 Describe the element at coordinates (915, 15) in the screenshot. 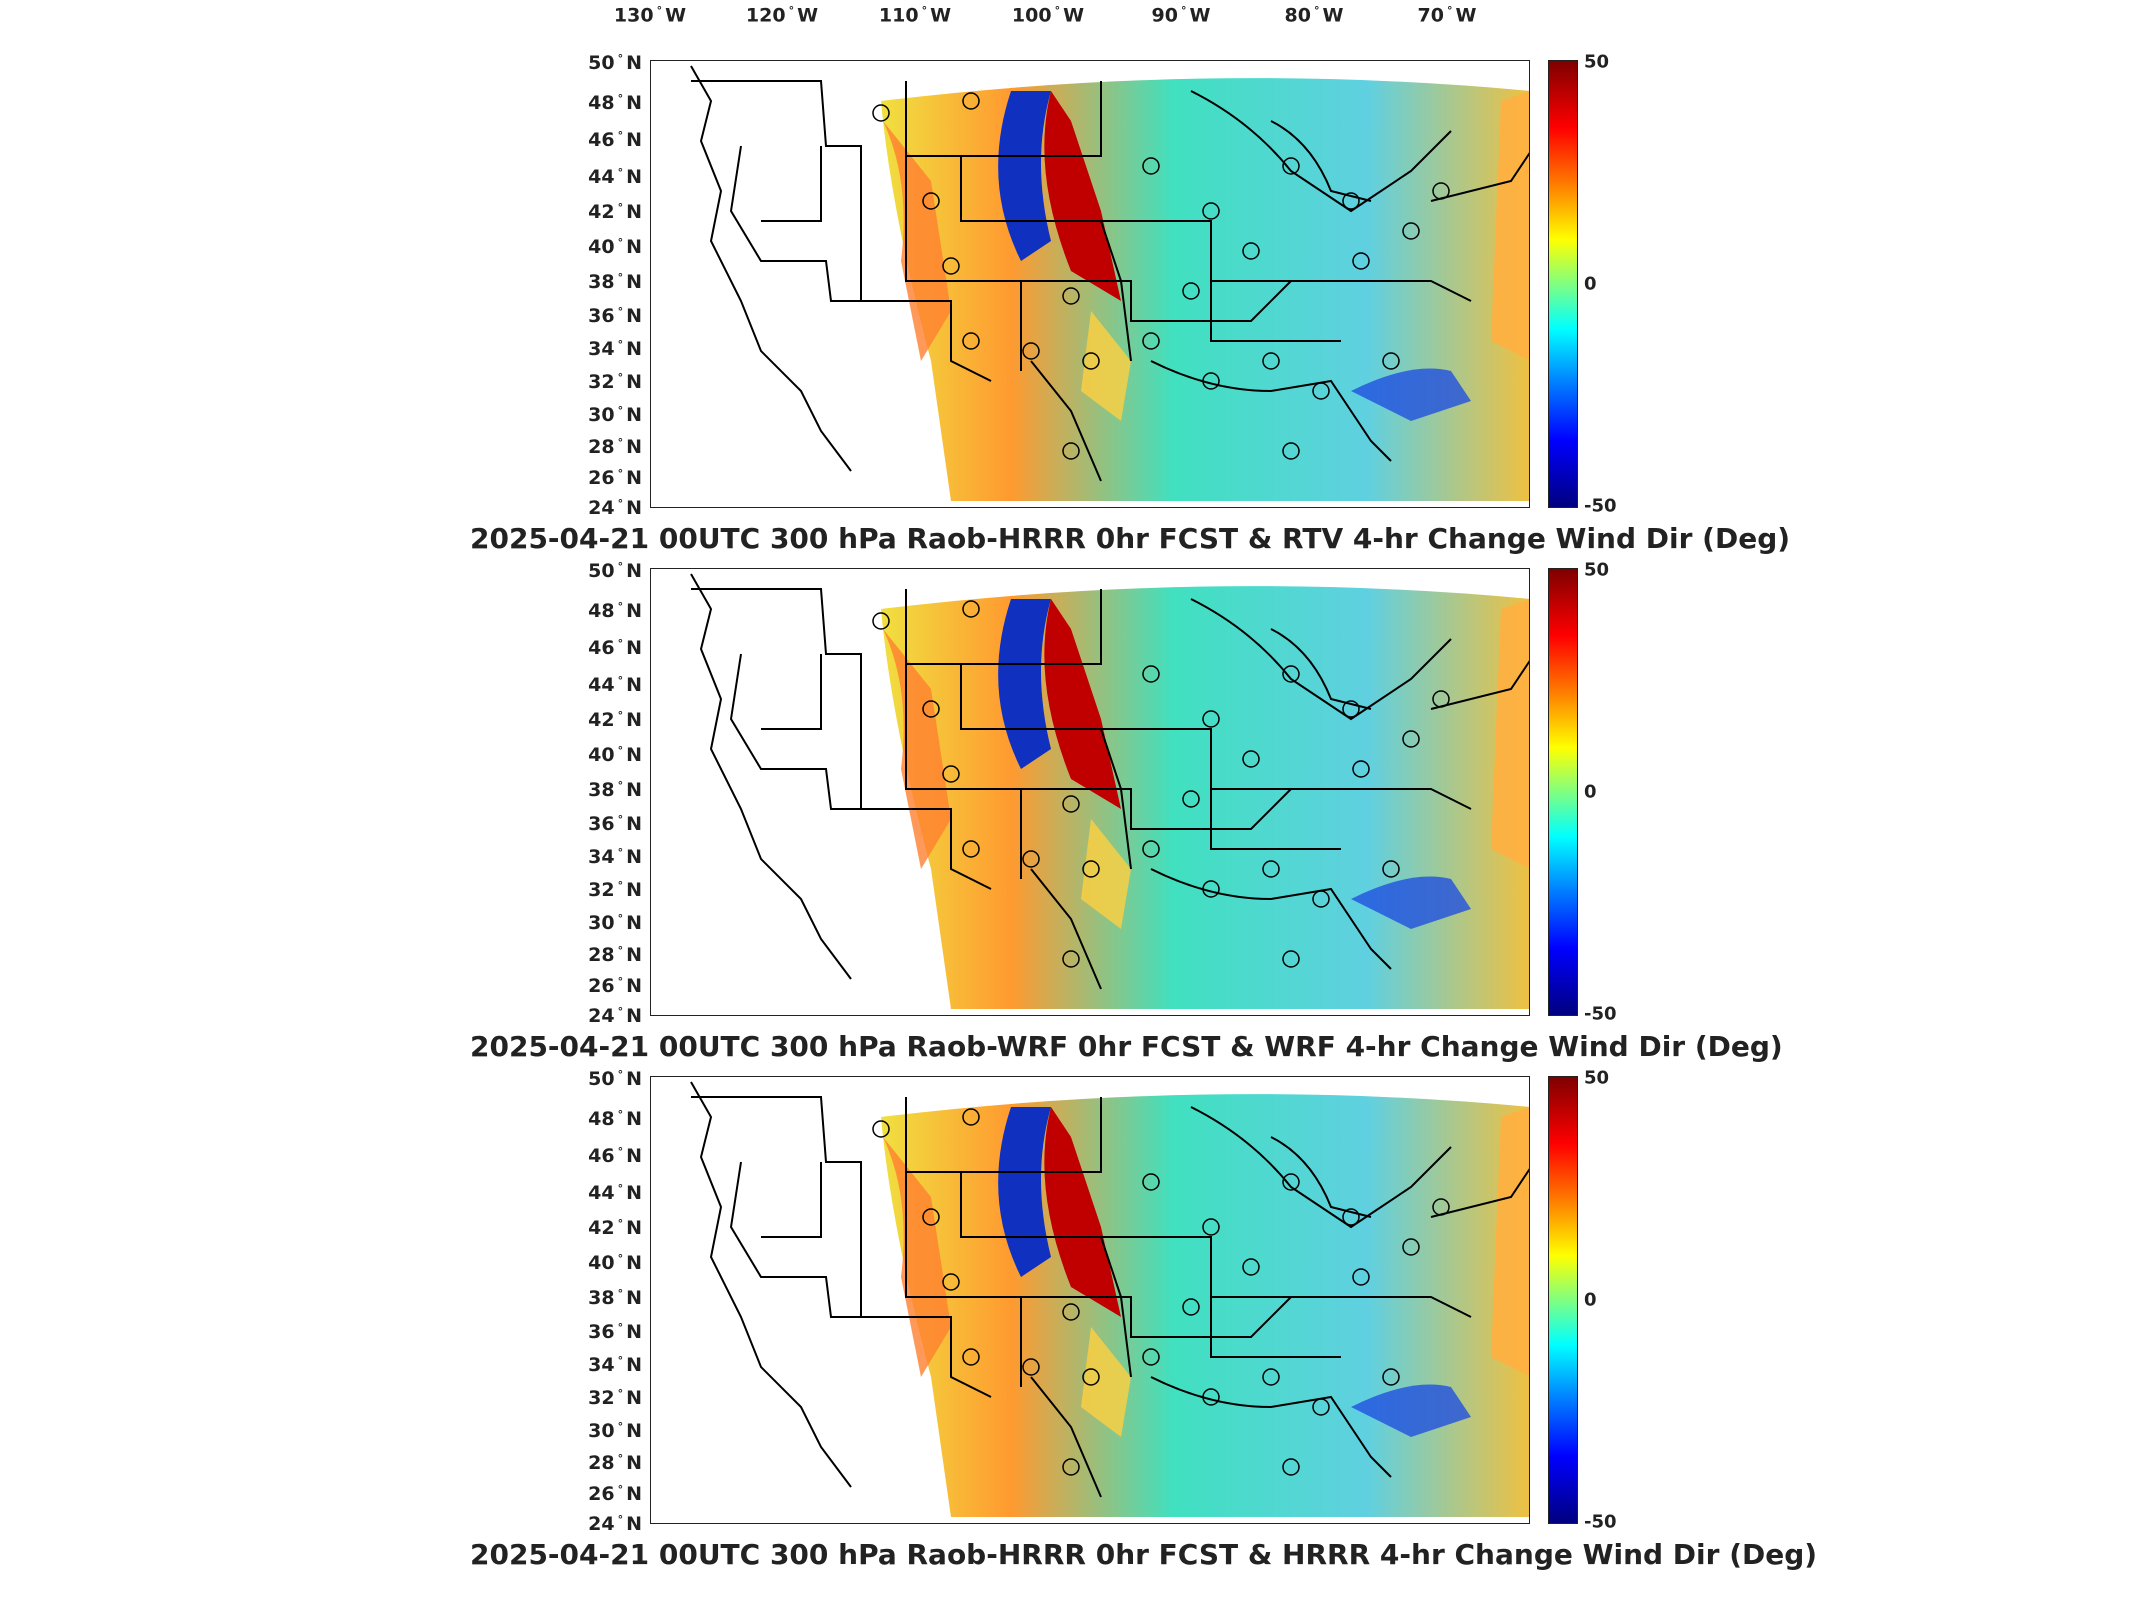

I see `longitude-label: 110 ° W` at that location.